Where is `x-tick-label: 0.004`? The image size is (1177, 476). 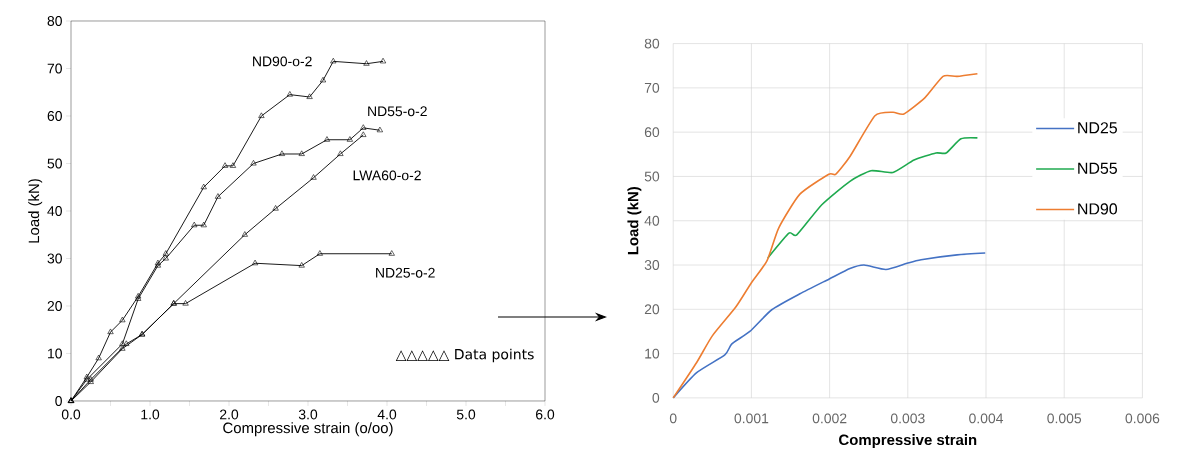 x-tick-label: 0.004 is located at coordinates (986, 418).